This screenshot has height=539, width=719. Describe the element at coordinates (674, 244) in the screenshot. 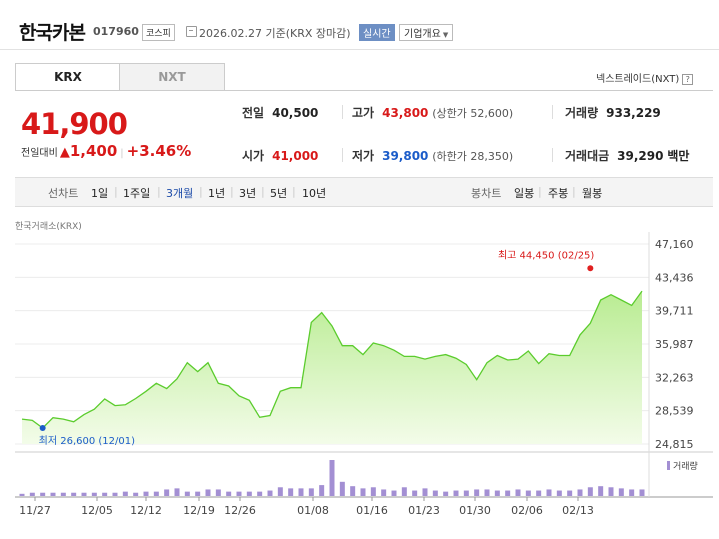

I see `y-tick-label: 47,160` at that location.